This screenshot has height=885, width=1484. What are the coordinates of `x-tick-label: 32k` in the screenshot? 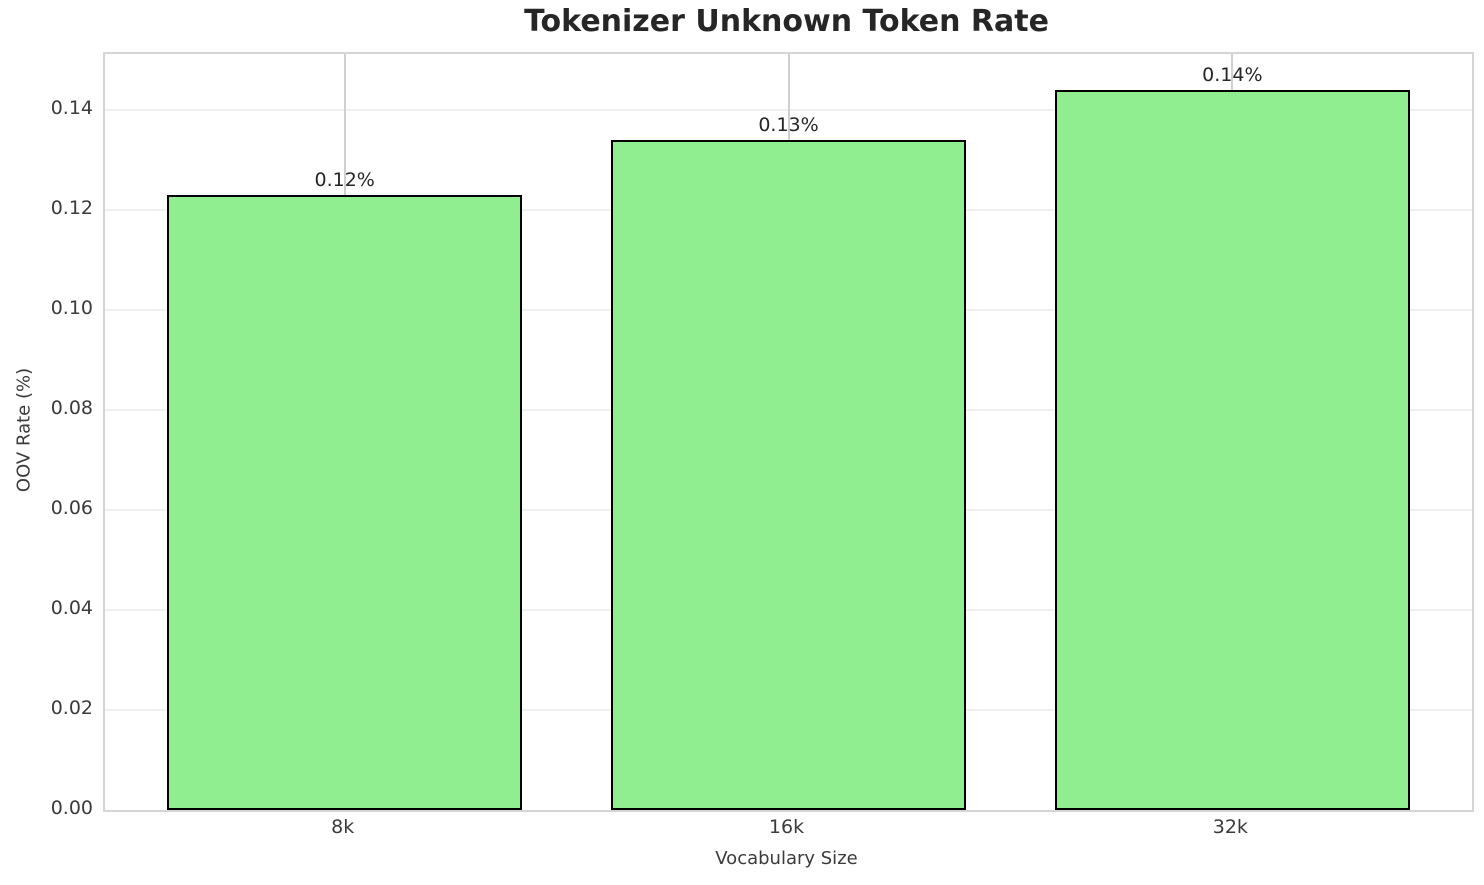 It's located at (1230, 827).